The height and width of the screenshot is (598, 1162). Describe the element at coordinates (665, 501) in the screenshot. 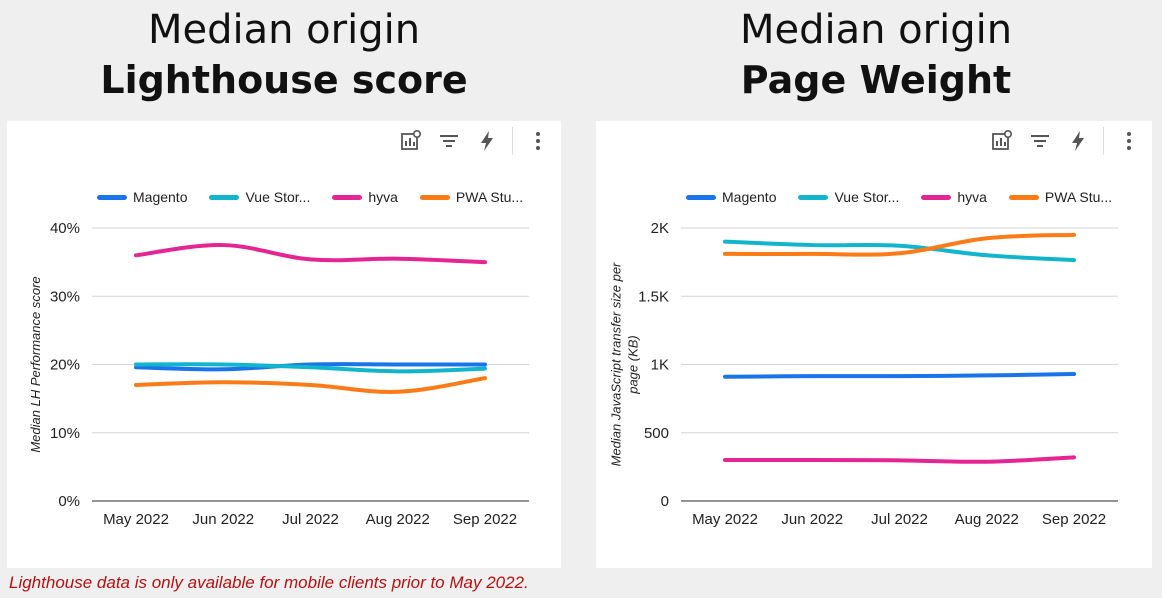

I see `y-tick-label: 0` at that location.